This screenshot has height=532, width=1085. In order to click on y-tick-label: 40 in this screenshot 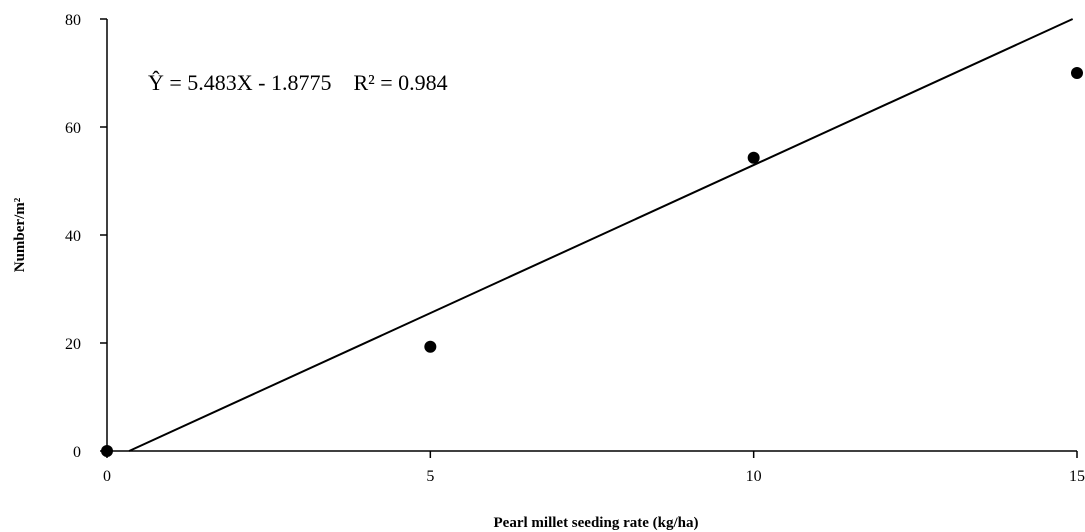, I will do `click(73, 236)`.